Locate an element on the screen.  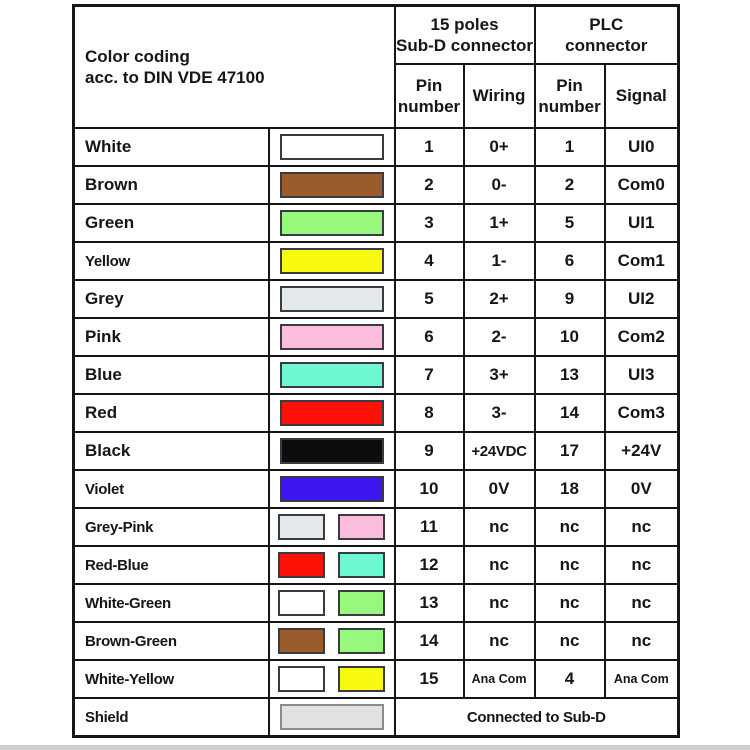
pin-subd-cell: 13 is located at coordinates (429, 603).